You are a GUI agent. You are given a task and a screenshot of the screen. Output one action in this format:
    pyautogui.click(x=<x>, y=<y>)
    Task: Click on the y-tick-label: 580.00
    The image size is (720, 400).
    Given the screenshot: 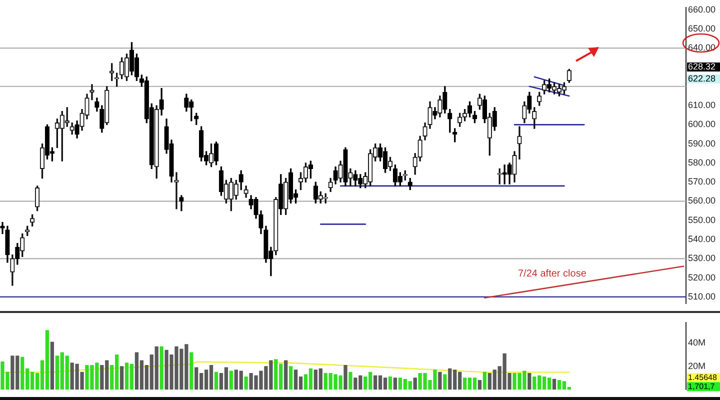 What is the action you would take?
    pyautogui.click(x=702, y=162)
    